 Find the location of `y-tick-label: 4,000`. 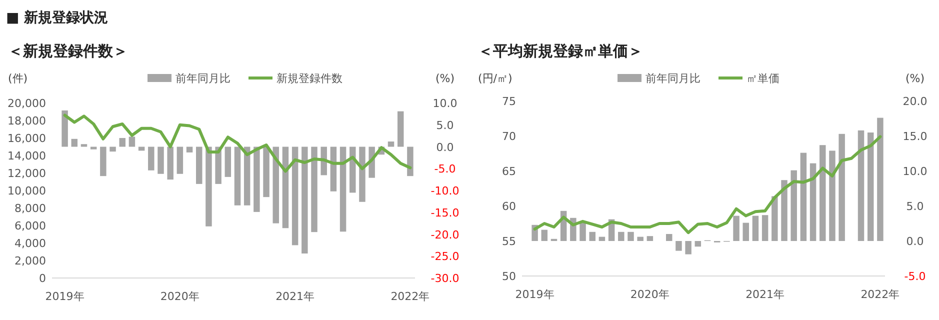

y-tick-label: 4,000 is located at coordinates (30, 243).